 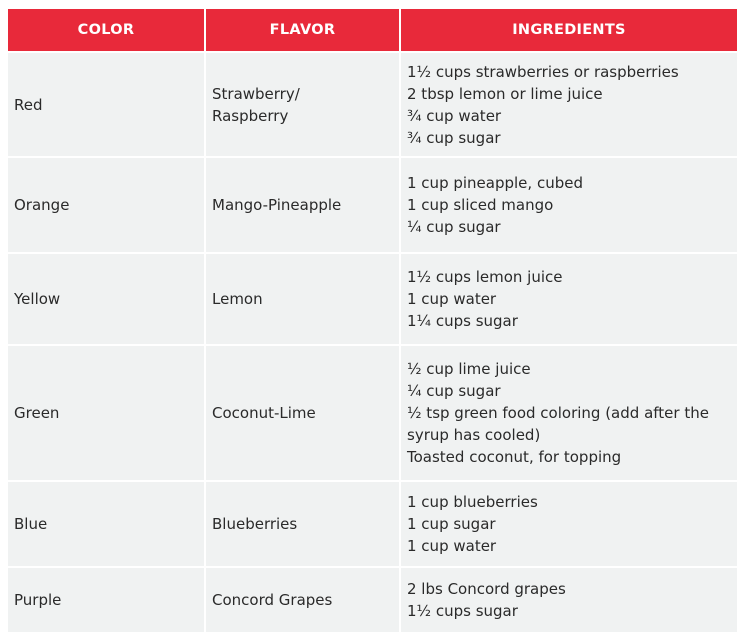 What do you see at coordinates (42, 205) in the screenshot?
I see `color-name: Orange` at bounding box center [42, 205].